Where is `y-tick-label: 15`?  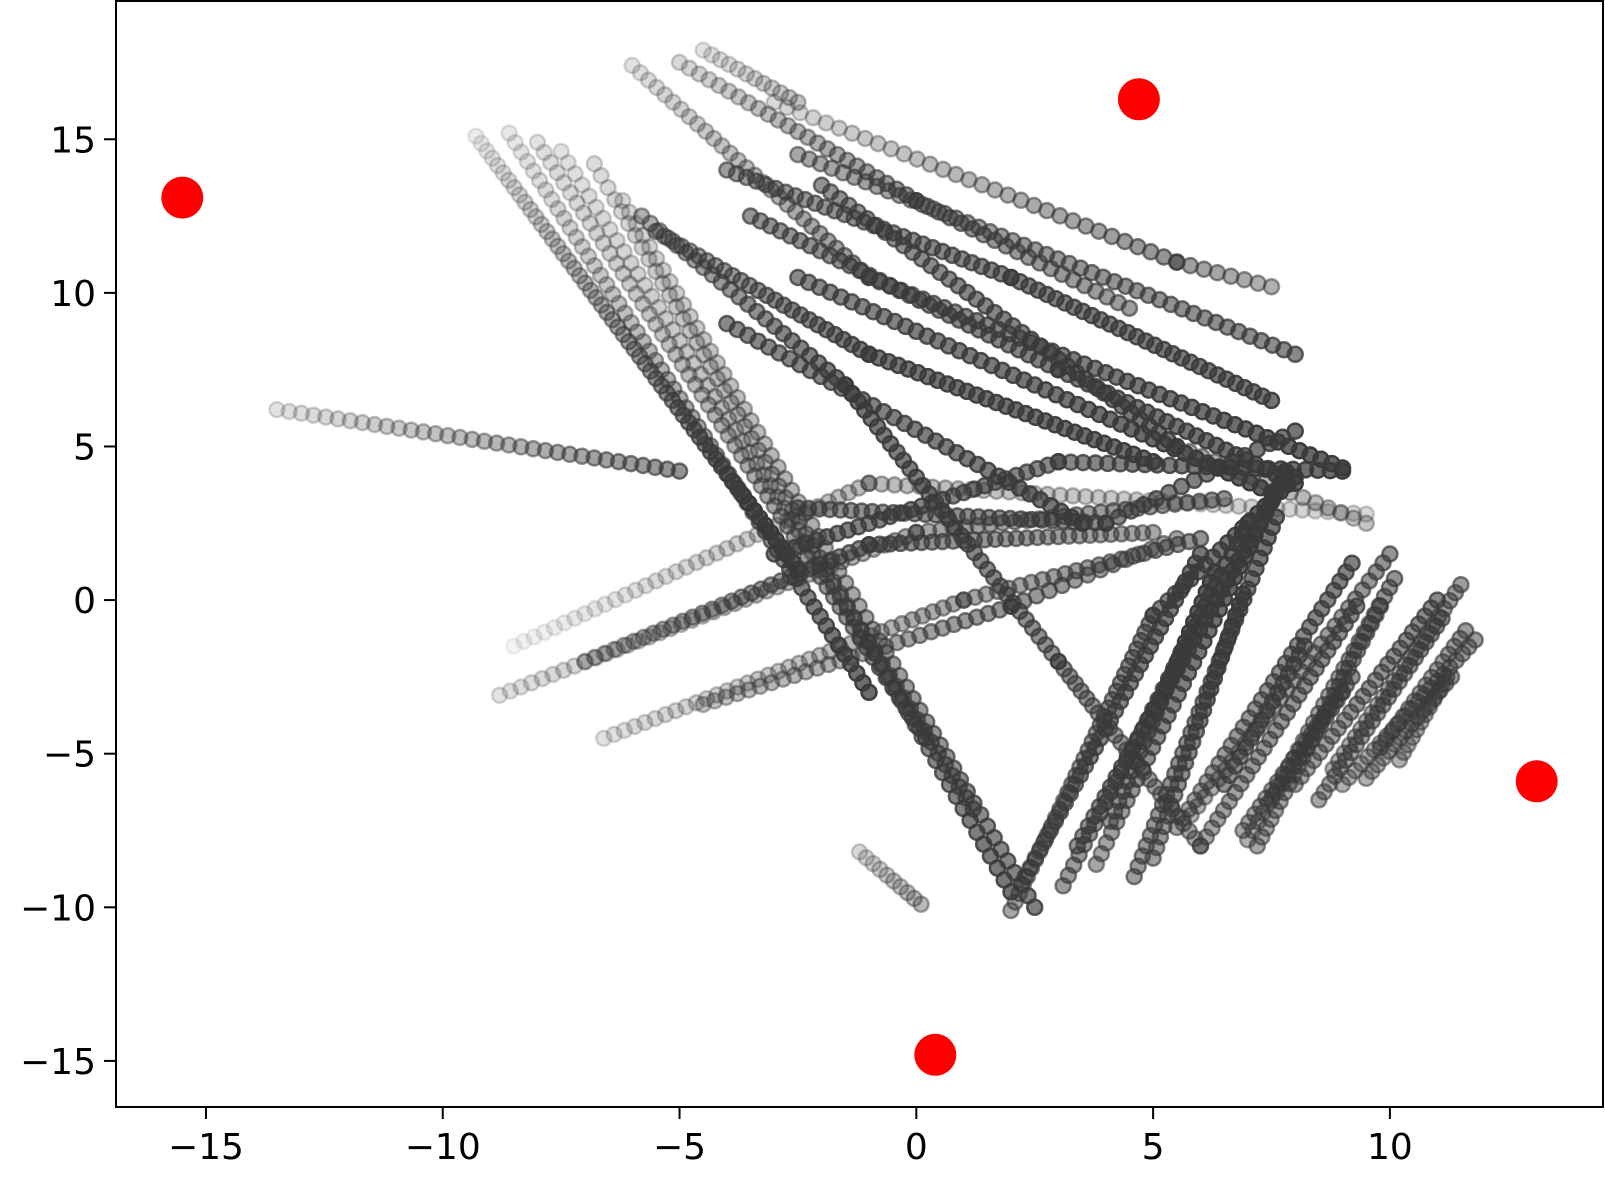
y-tick-label: 15 is located at coordinates (73, 140).